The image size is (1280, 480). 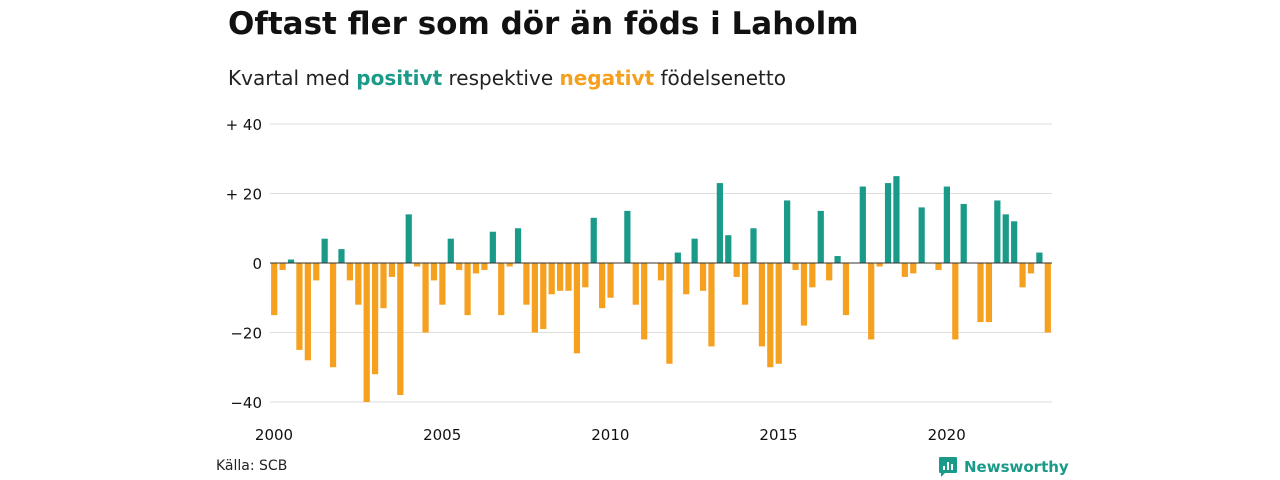 What do you see at coordinates (484, 266) in the screenshot?
I see `bar-2006-Q2` at bounding box center [484, 266].